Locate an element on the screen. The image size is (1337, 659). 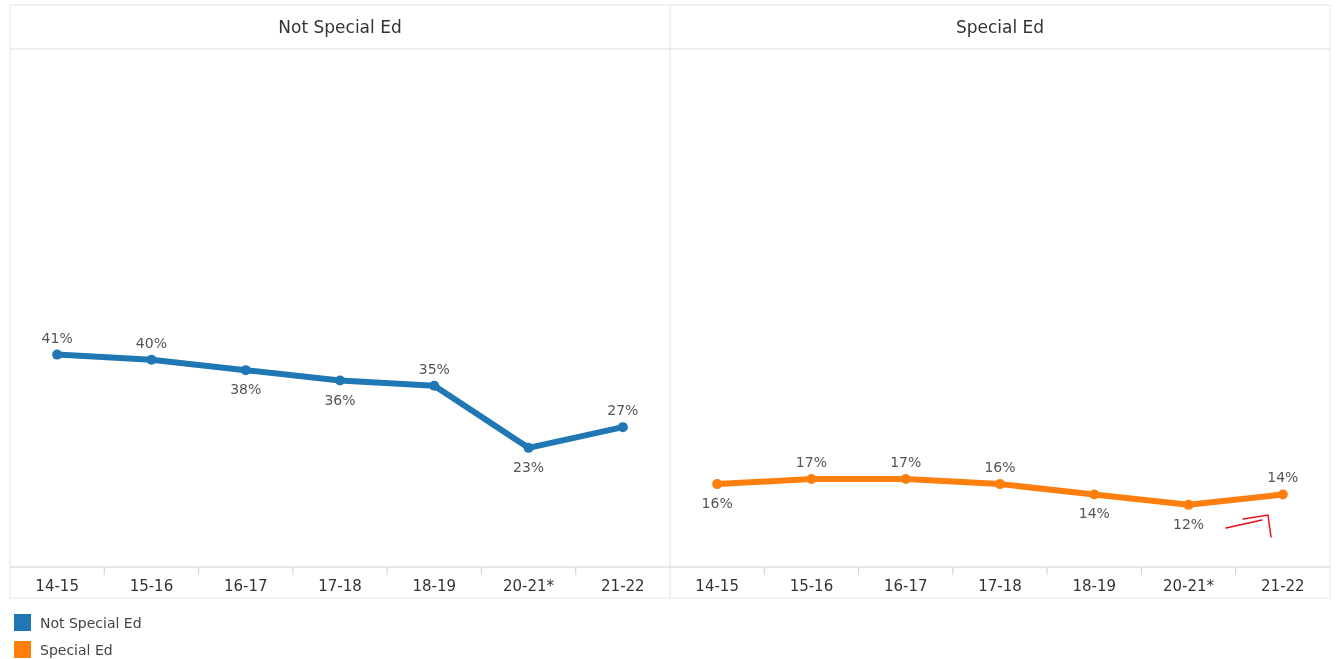
data-label: 12% is located at coordinates (1189, 523).